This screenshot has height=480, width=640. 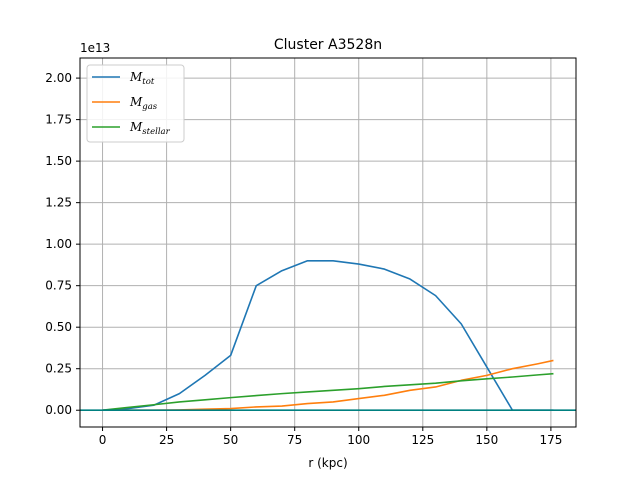 I want to click on x-tick-label: 75, so click(x=294, y=440).